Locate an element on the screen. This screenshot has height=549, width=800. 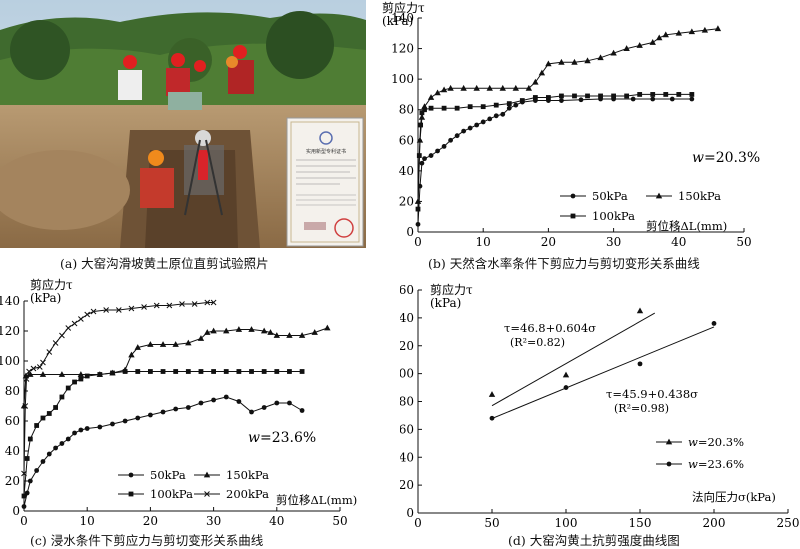
chart-b-xtick-label: 0 is located at coordinates (418, 242).